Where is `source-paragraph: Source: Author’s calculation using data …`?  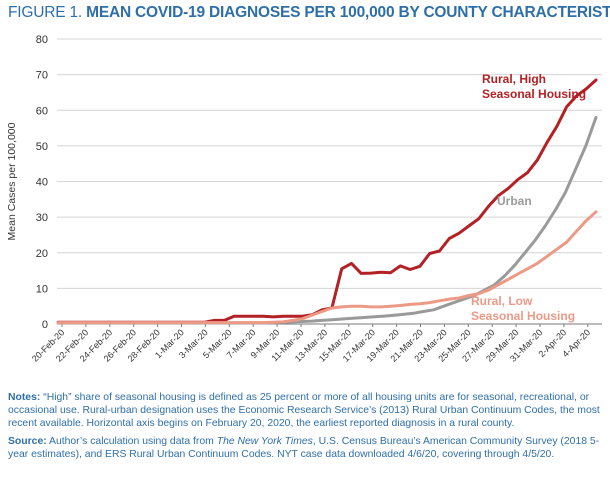 source-paragraph: Source: Author’s calculation using data … is located at coordinates (307, 448).